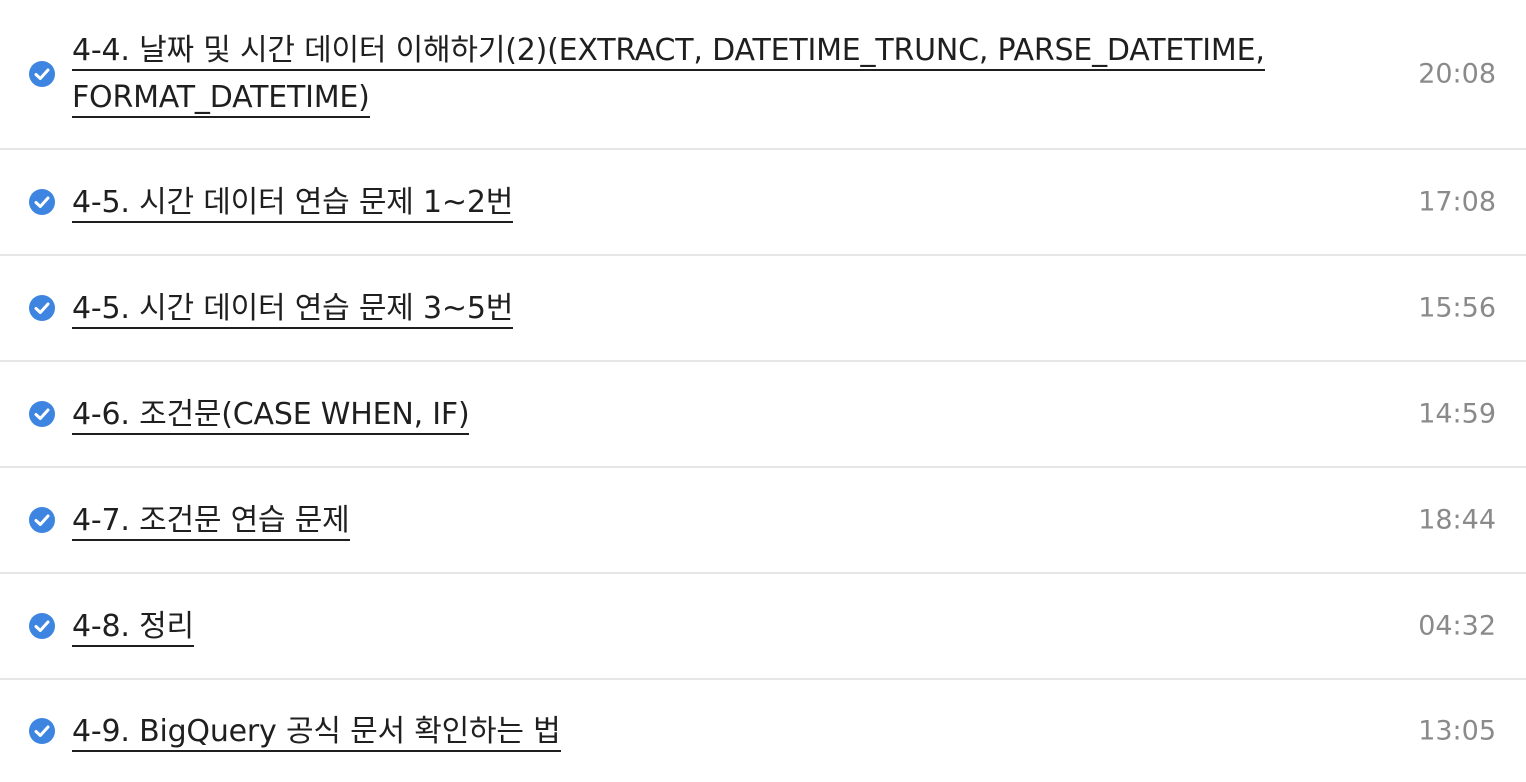 Image resolution: width=1526 pixels, height=782 pixels. Describe the element at coordinates (784, 414) in the screenshot. I see `lesson-title-link: 4-6. 조건문(CASE WHEN, IF)` at that location.